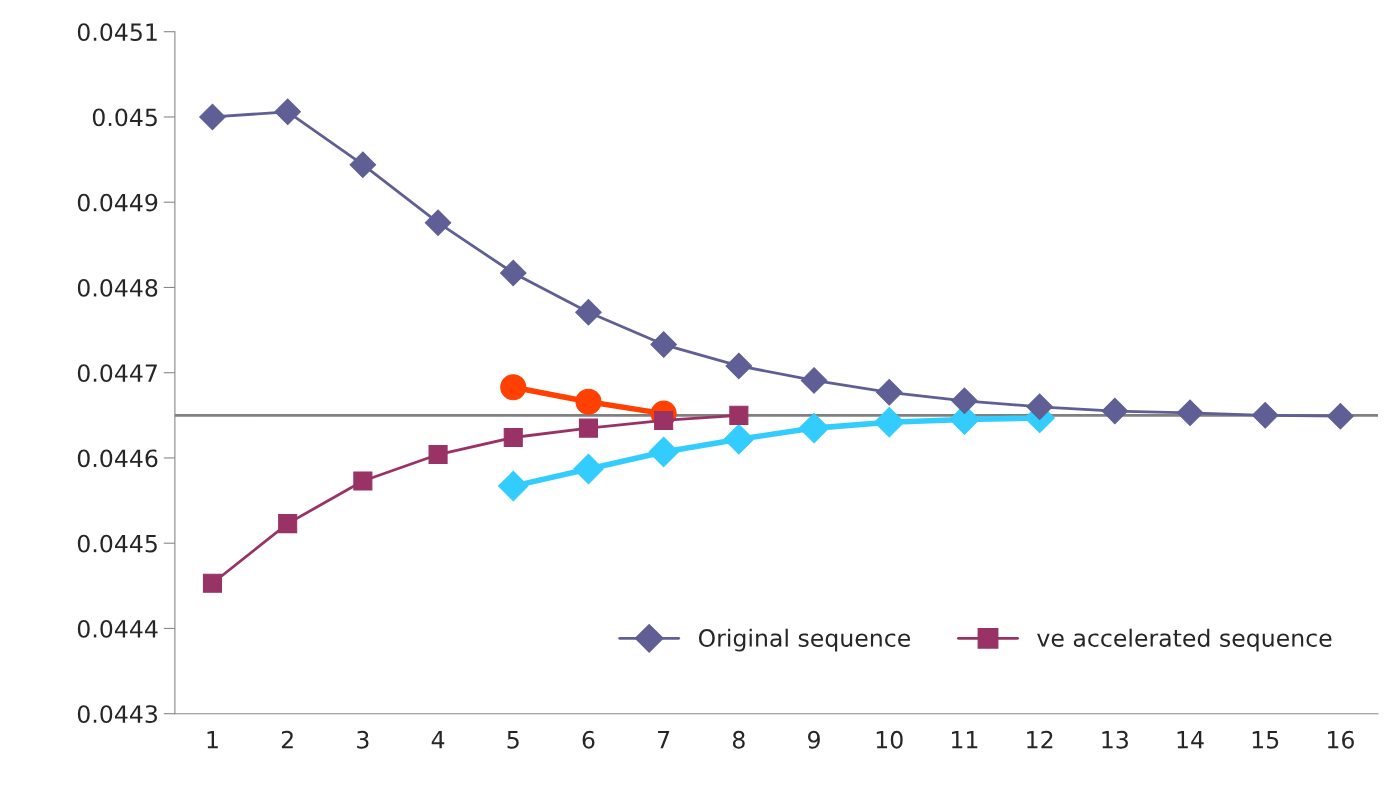  Describe the element at coordinates (814, 739) in the screenshot. I see `x-tick-label: 9` at that location.